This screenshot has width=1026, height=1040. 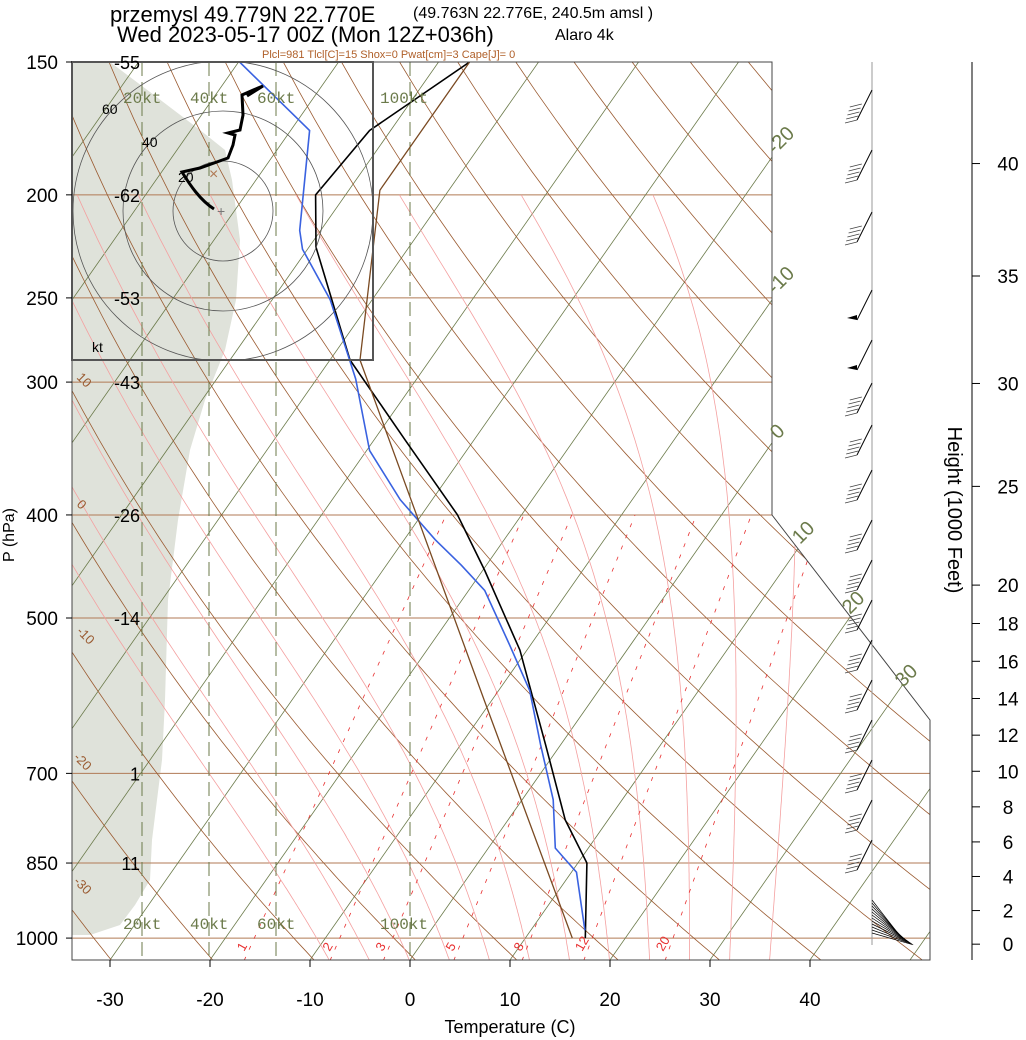 What do you see at coordinates (109, 1000) in the screenshot?
I see `x-tick-label: -30` at bounding box center [109, 1000].